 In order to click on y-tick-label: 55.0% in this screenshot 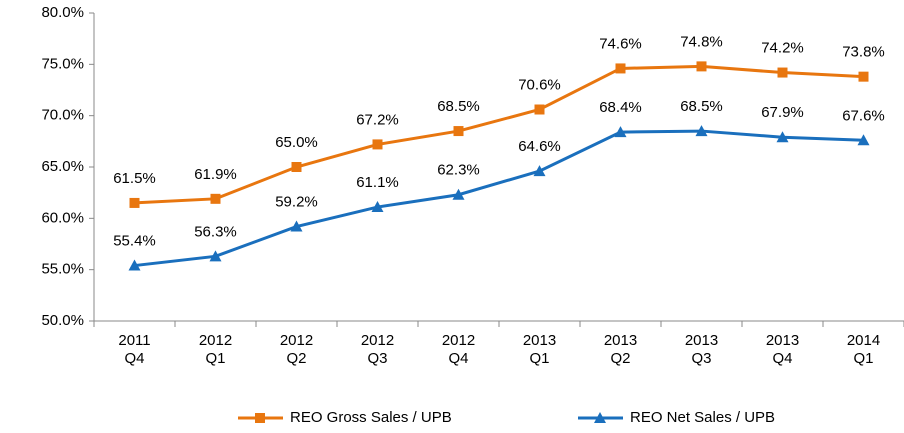, I will do `click(62, 269)`.